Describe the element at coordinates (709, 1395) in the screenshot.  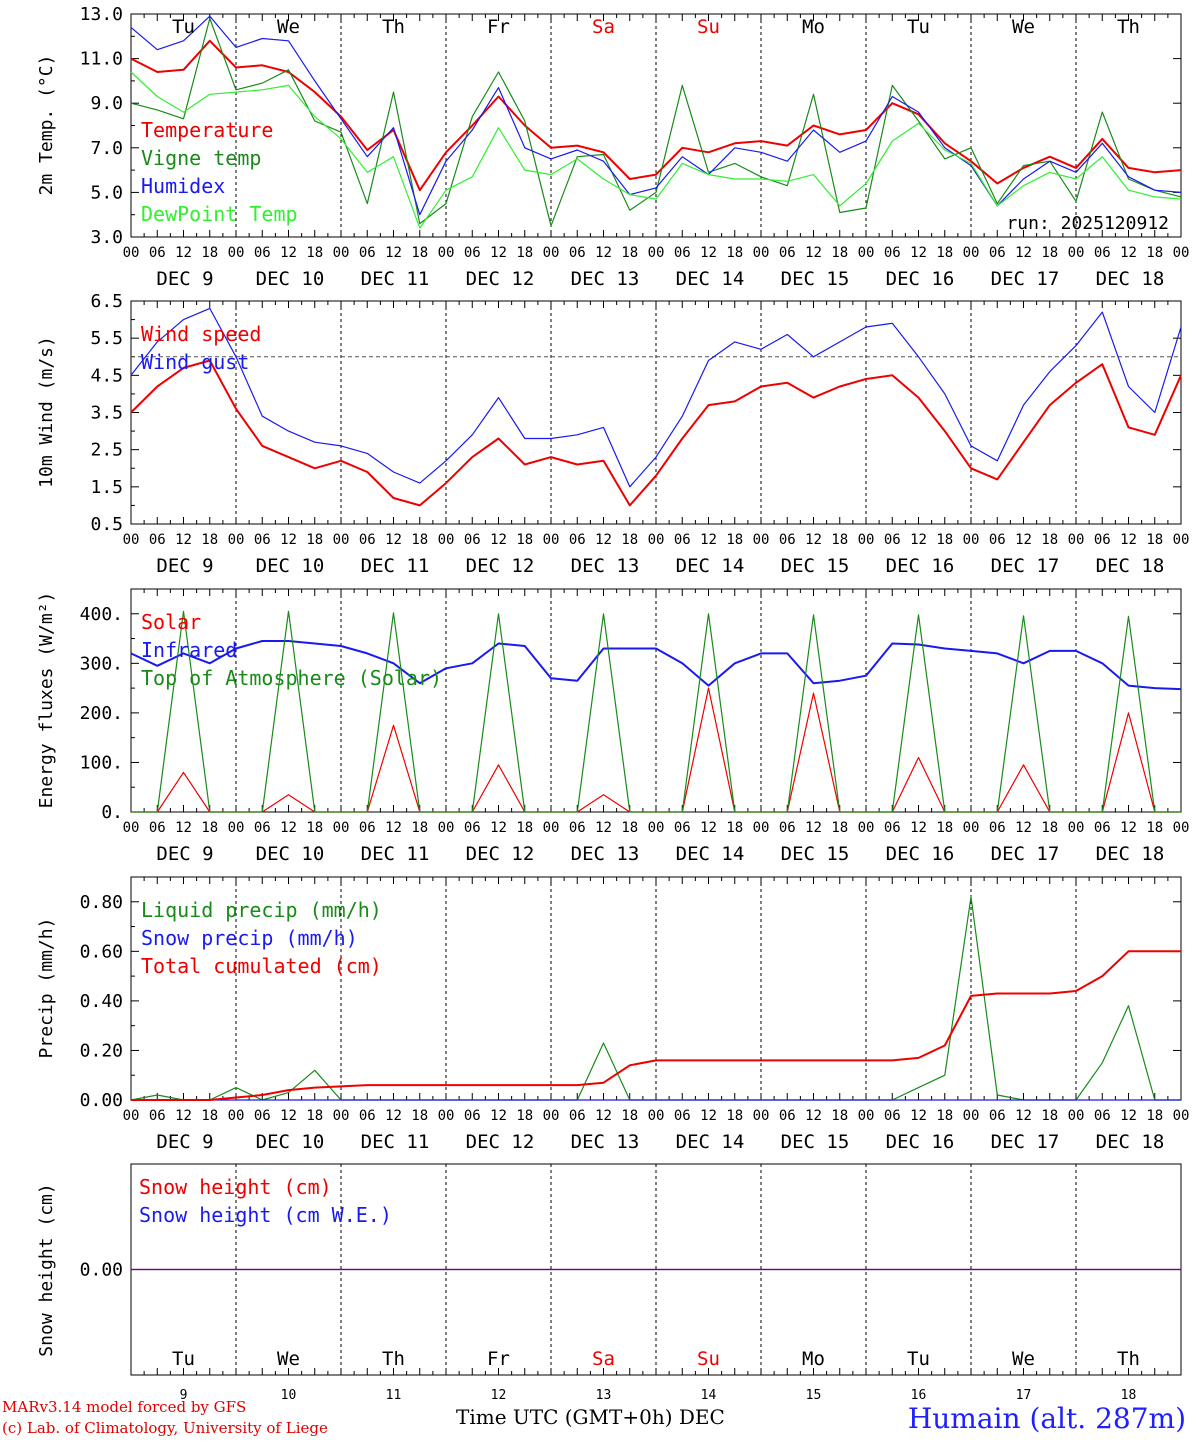
I see `date-number: 14` at that location.